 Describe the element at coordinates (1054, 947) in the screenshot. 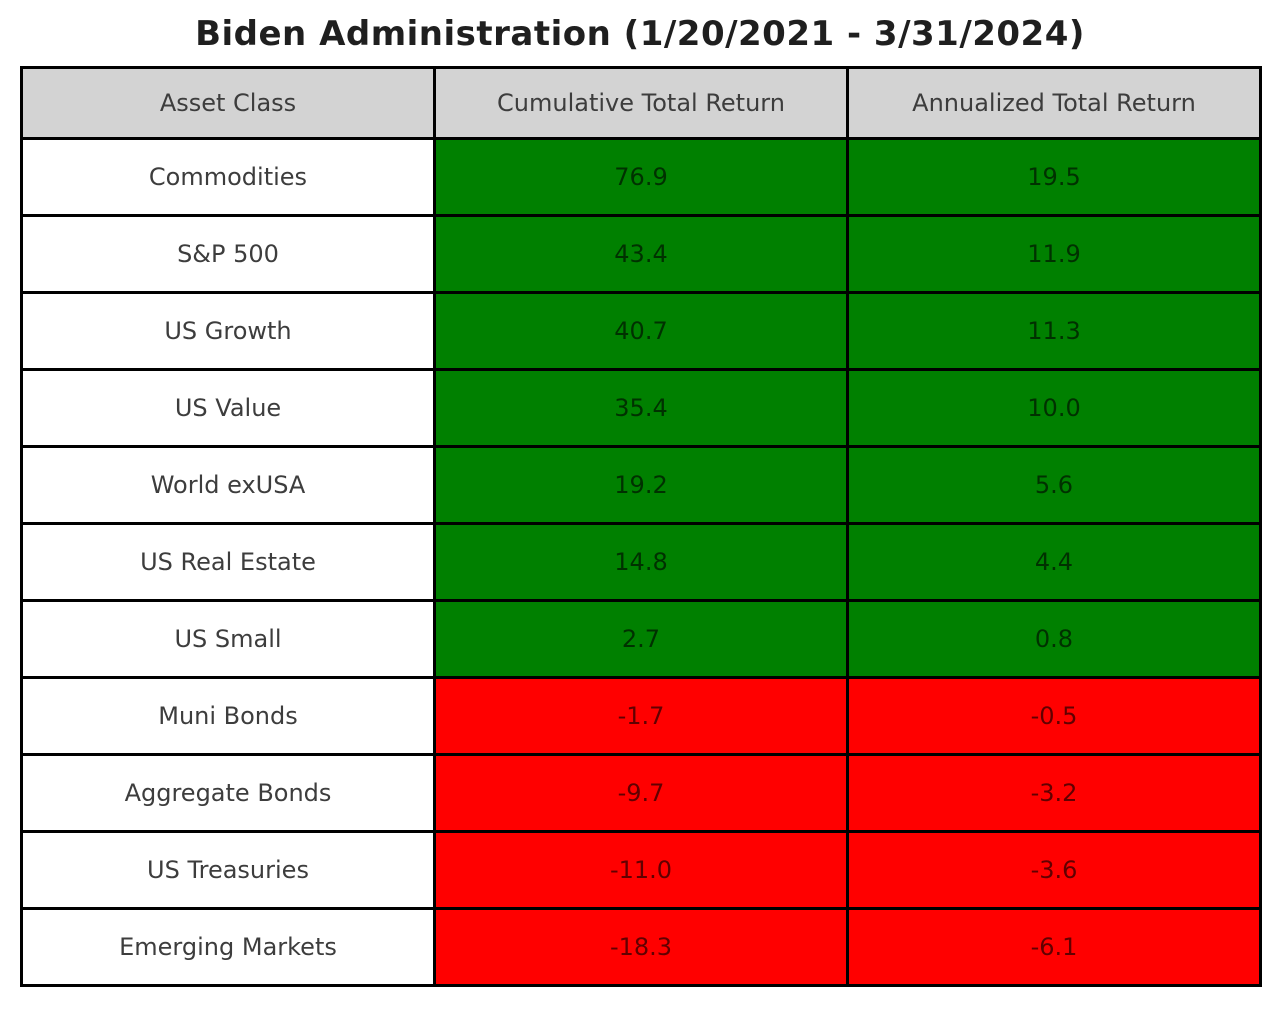

I see `annualized-return-cell: -6.1` at that location.